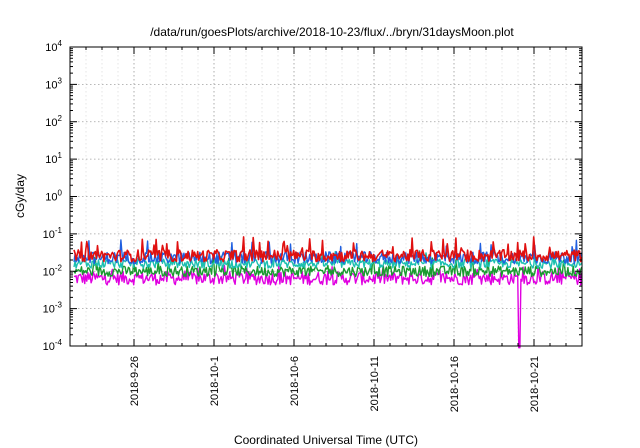  Describe the element at coordinates (53, 233) in the screenshot. I see `y-tick-label: 10⁻¹` at that location.